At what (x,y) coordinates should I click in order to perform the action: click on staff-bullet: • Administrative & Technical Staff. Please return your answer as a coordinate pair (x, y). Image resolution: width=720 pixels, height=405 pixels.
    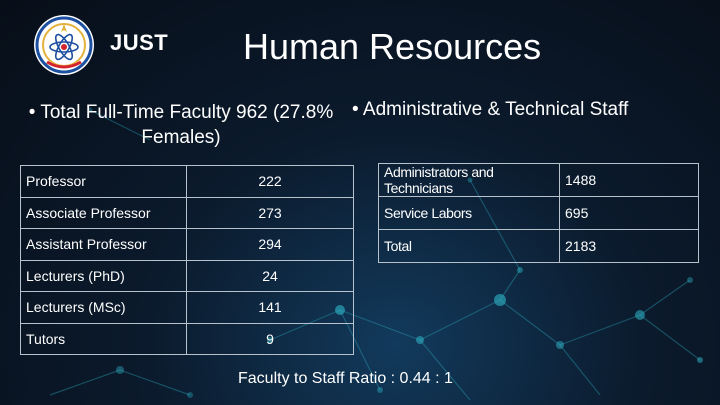
    Looking at the image, I should click on (490, 109).